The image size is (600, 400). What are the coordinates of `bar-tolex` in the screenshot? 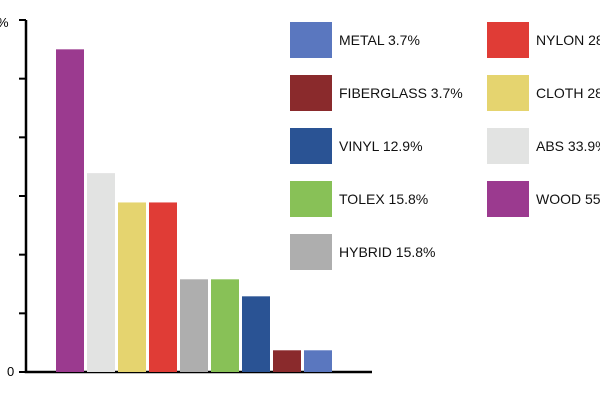 It's located at (225, 325).